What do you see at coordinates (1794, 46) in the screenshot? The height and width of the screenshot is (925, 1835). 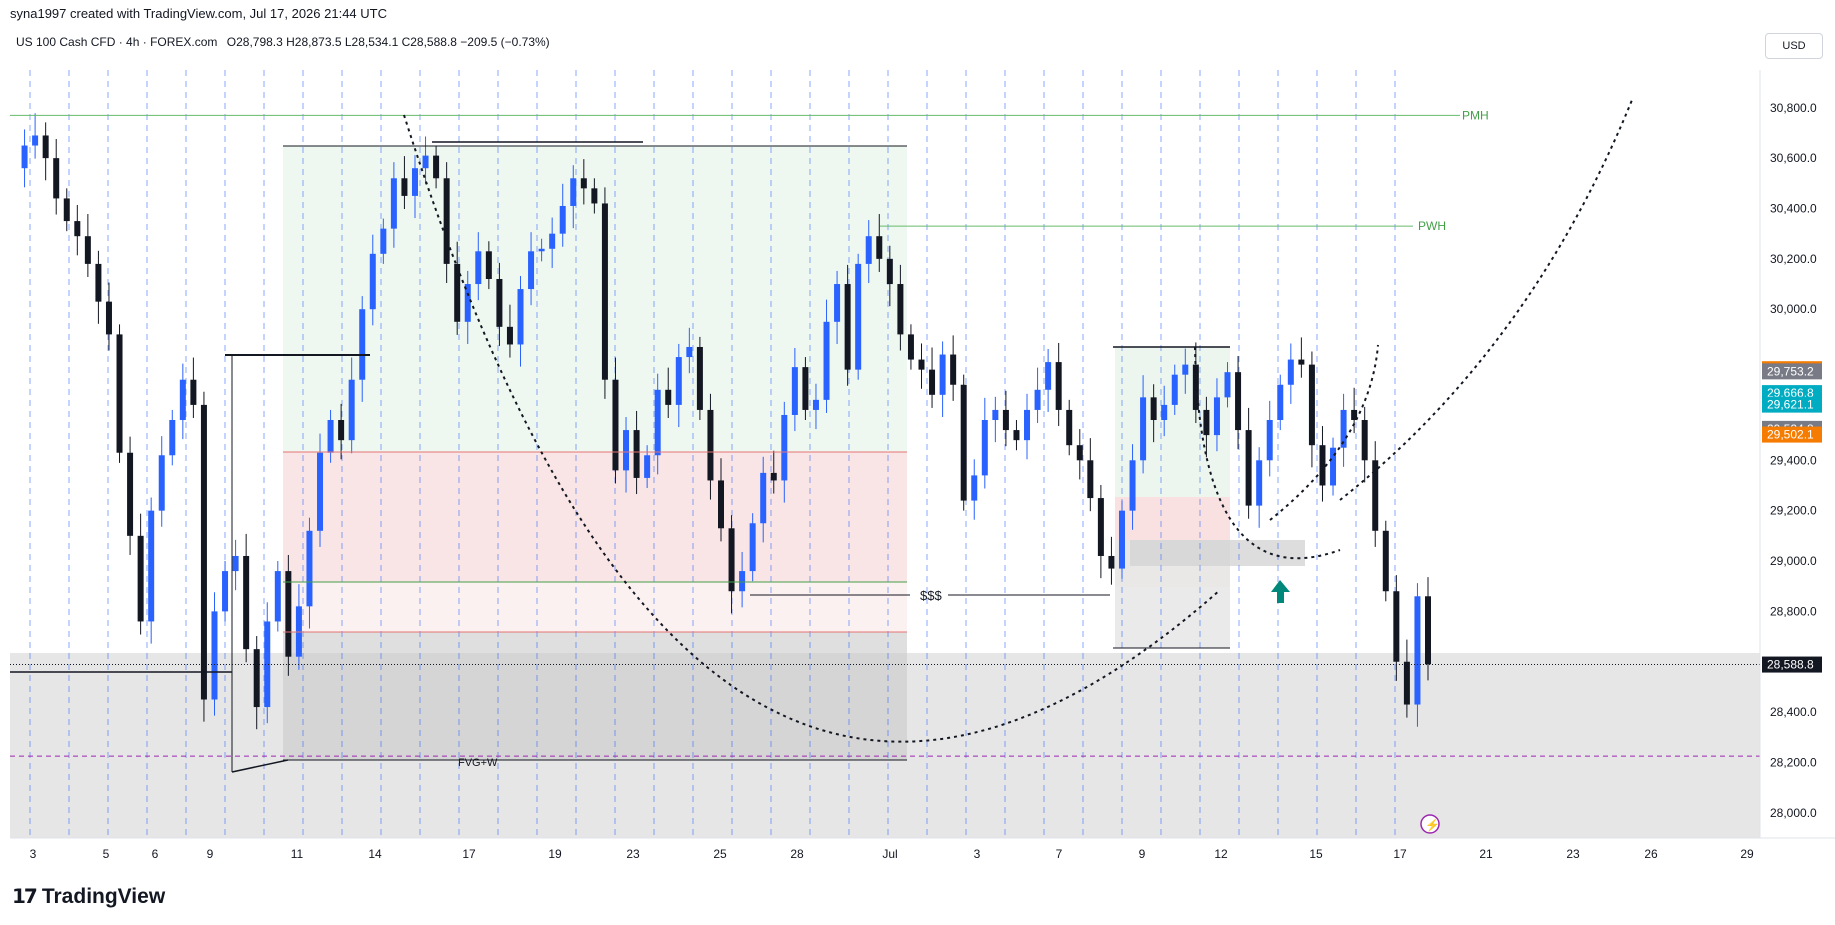 I see `currency-button: USD` at bounding box center [1794, 46].